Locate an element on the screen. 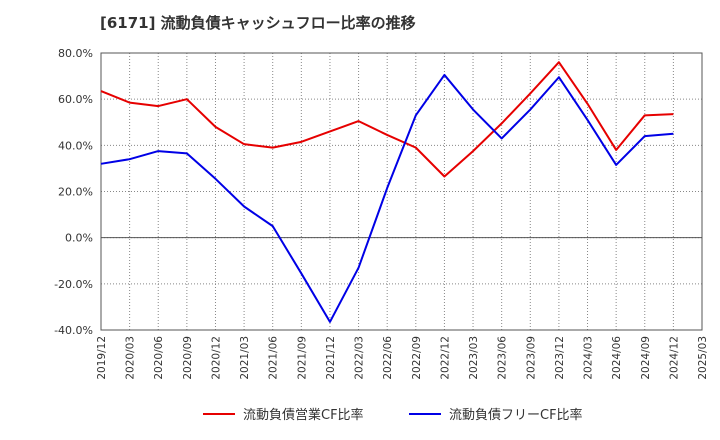 This screenshot has width=720, height=440. x-tick-label: 2022/12 is located at coordinates (445, 358).